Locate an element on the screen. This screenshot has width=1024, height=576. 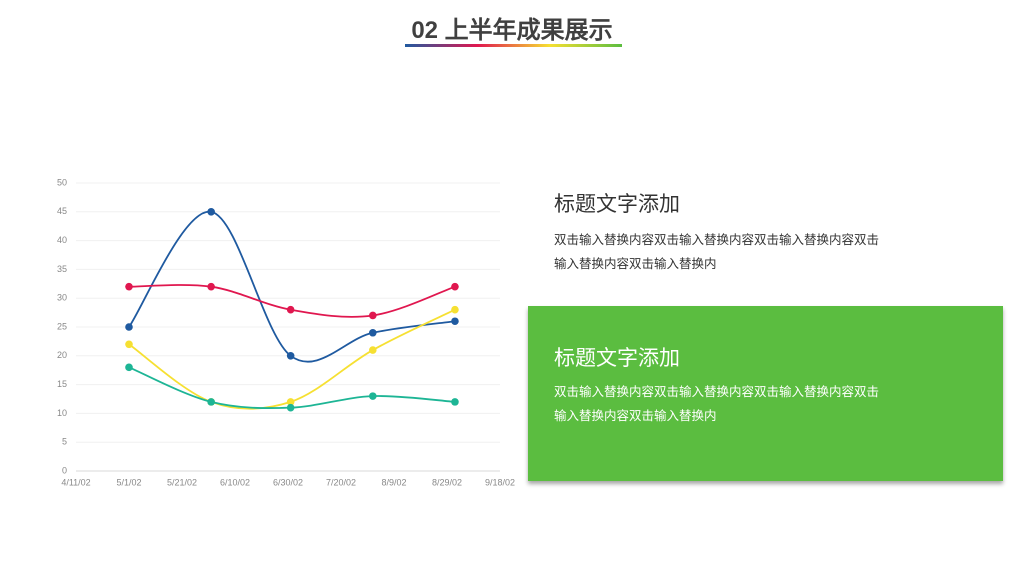
y-tick-label: 5 is located at coordinates (64, 442).